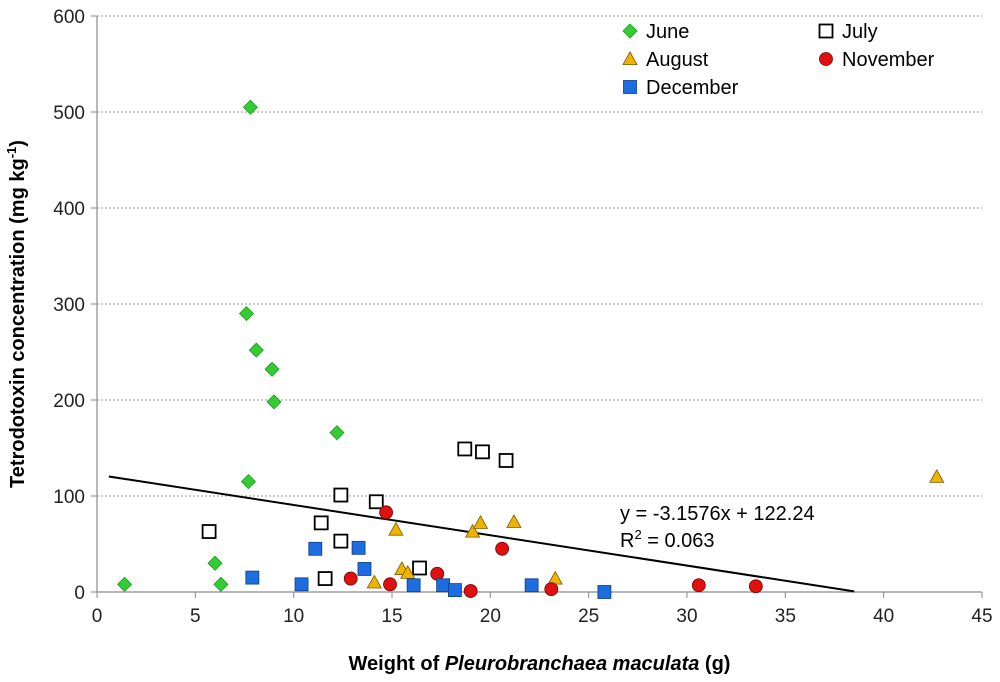  What do you see at coordinates (630, 58) in the screenshot?
I see `legend-marker-august` at bounding box center [630, 58].